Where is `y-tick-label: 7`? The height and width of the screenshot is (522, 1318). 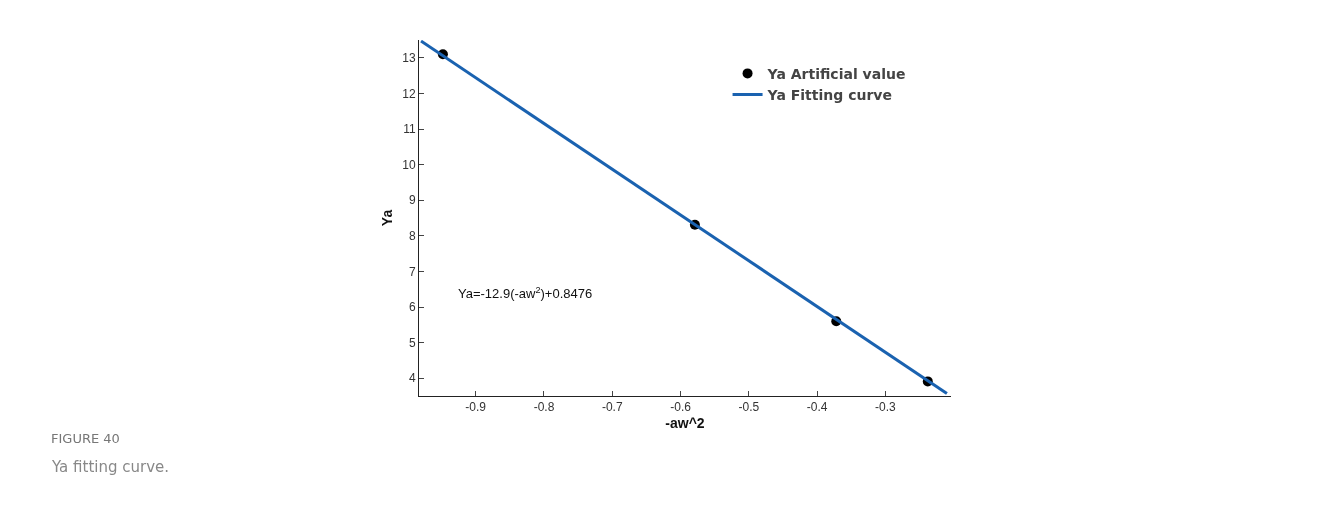
y-tick-label: 7 is located at coordinates (412, 271).